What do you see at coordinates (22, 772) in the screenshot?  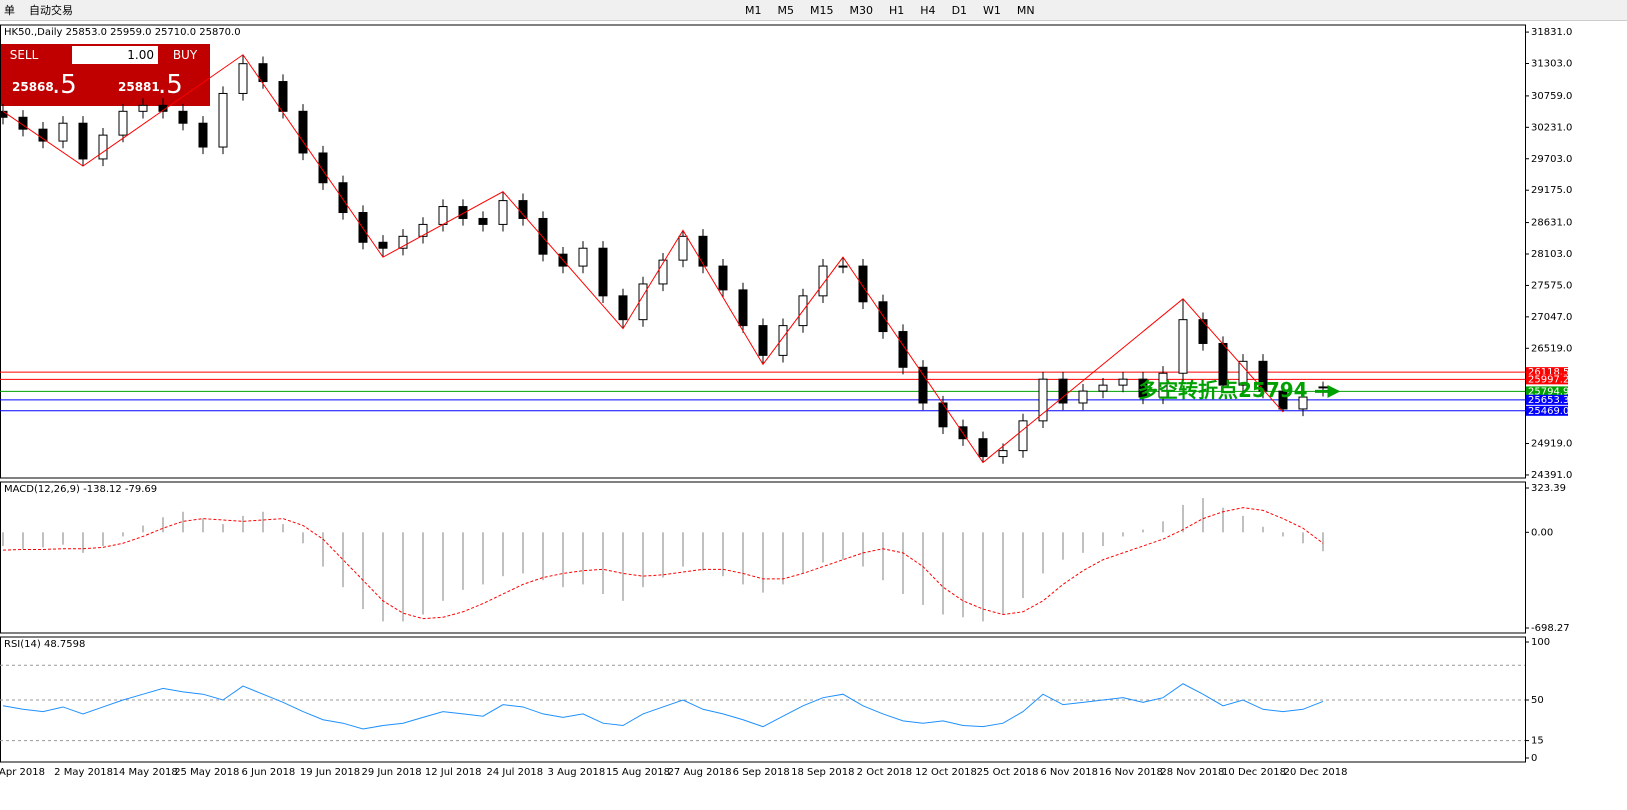 I see `x-tick-label: Apr 2018` at bounding box center [22, 772].